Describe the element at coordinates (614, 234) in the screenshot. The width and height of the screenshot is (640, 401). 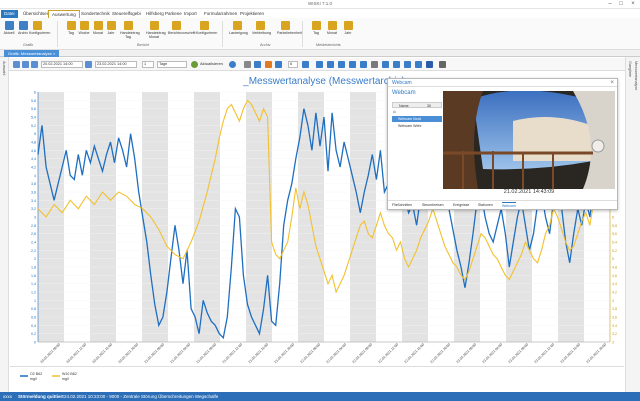
I see `y-right-tick: 5,6` at that location.